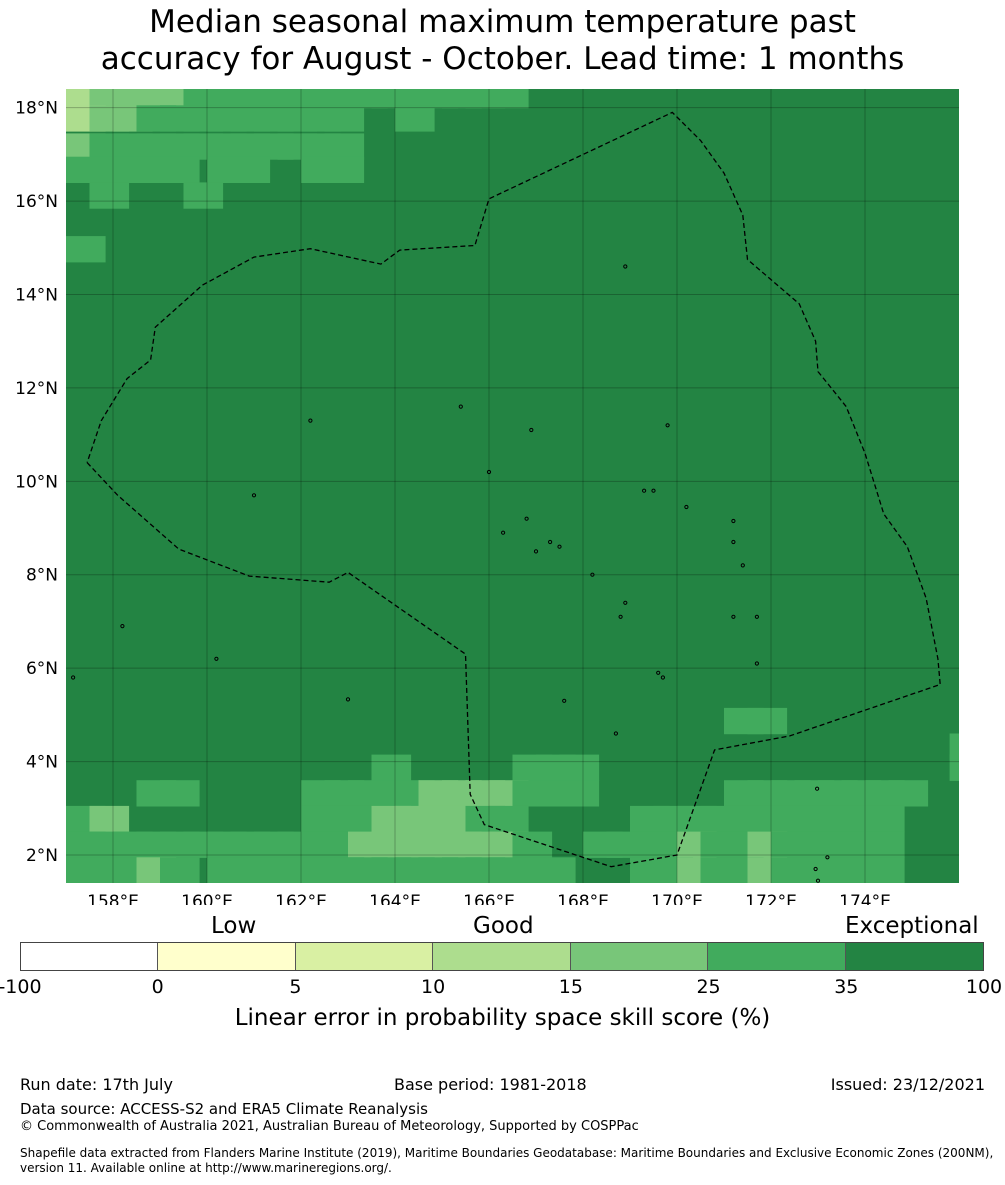  What do you see at coordinates (42, 763) in the screenshot?
I see `lat-tick-label: 4°N` at bounding box center [42, 763].